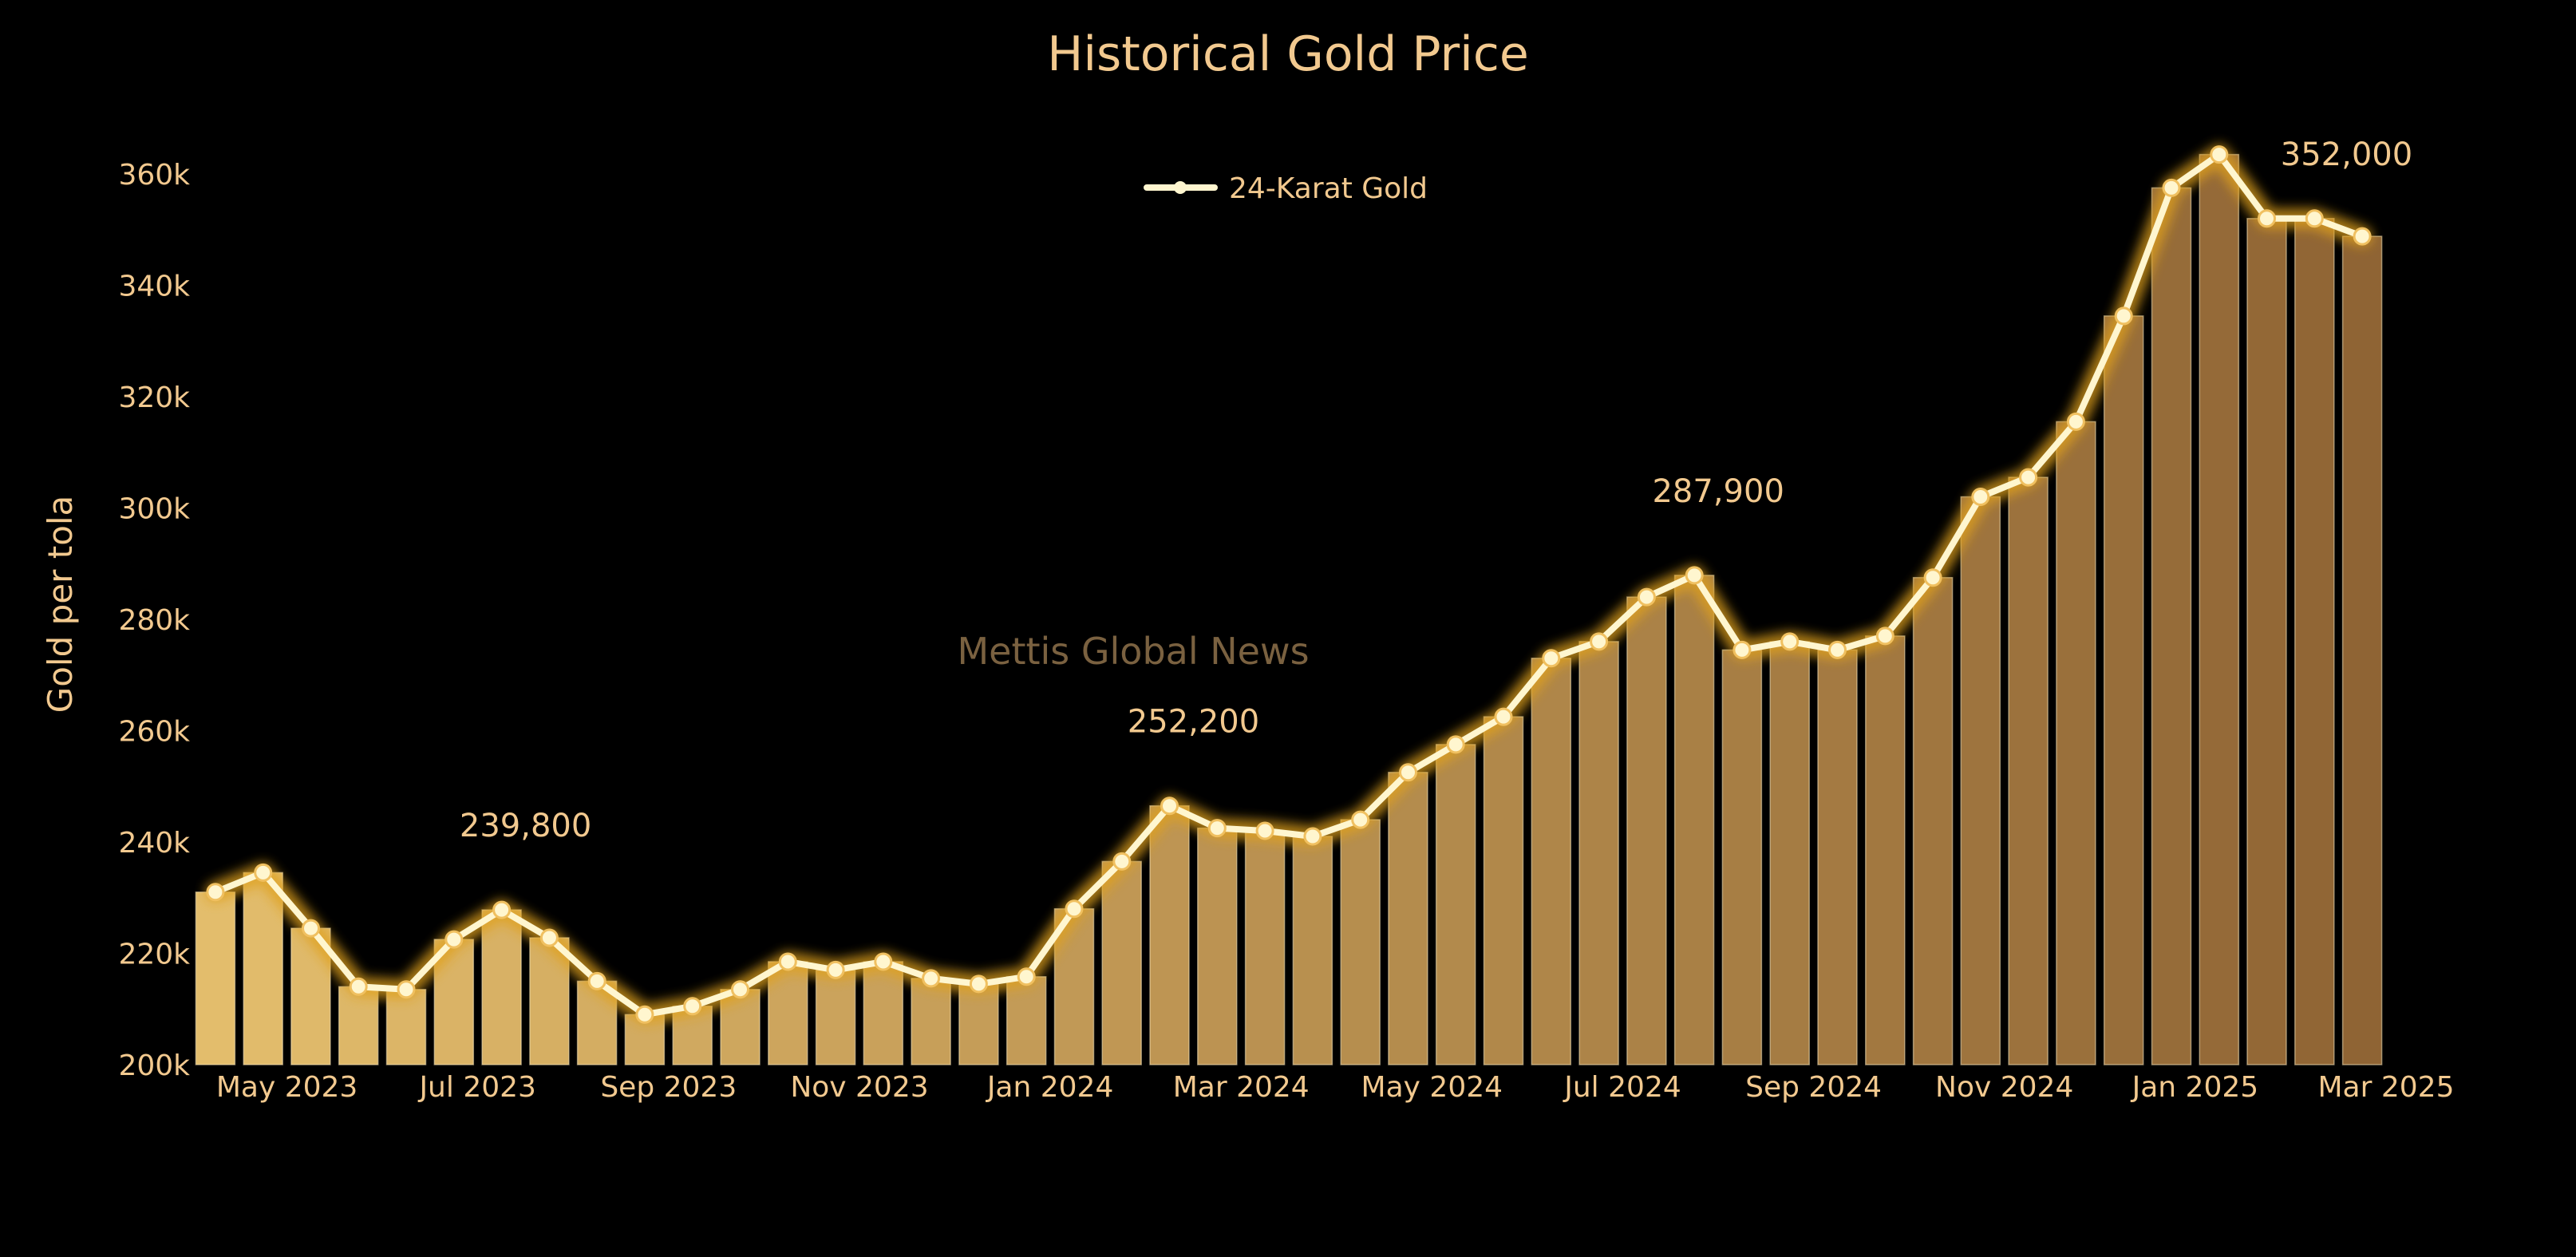  What do you see at coordinates (1718, 491) in the screenshot?
I see `annotation-label: 287,900` at bounding box center [1718, 491].